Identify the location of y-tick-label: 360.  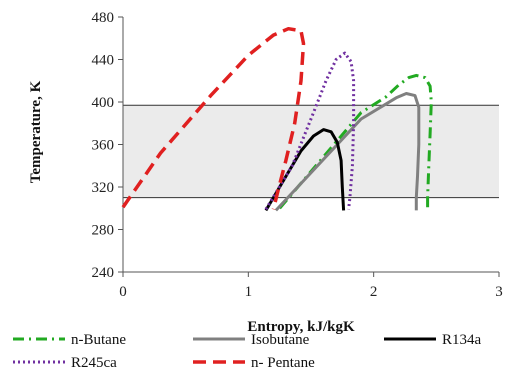
(103, 146).